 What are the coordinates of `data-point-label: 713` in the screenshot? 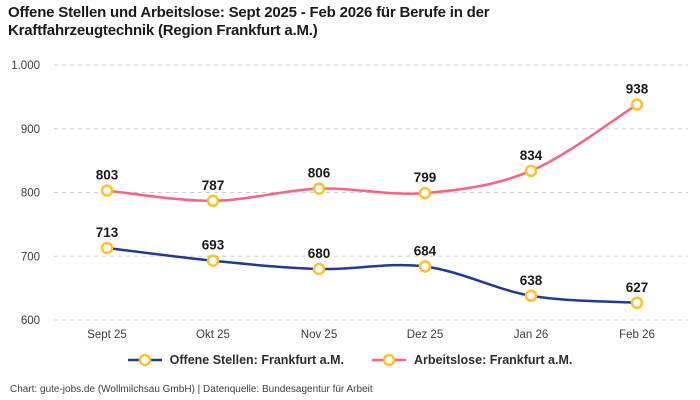 It's located at (107, 232).